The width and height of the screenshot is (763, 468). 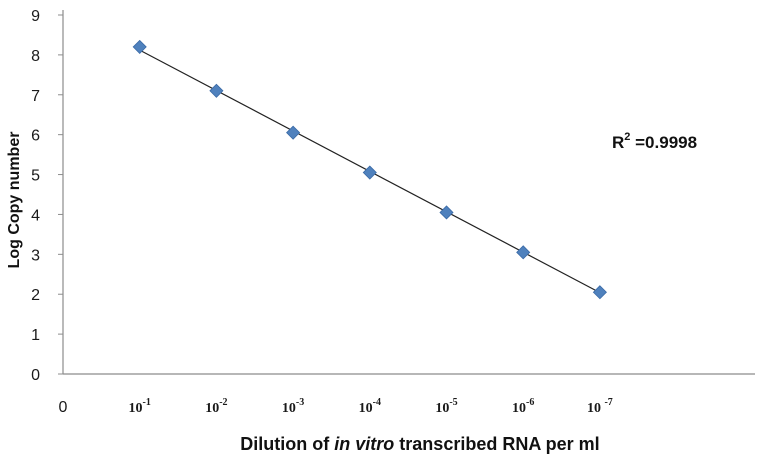 I want to click on y-tick-label: 9, so click(x=35, y=16).